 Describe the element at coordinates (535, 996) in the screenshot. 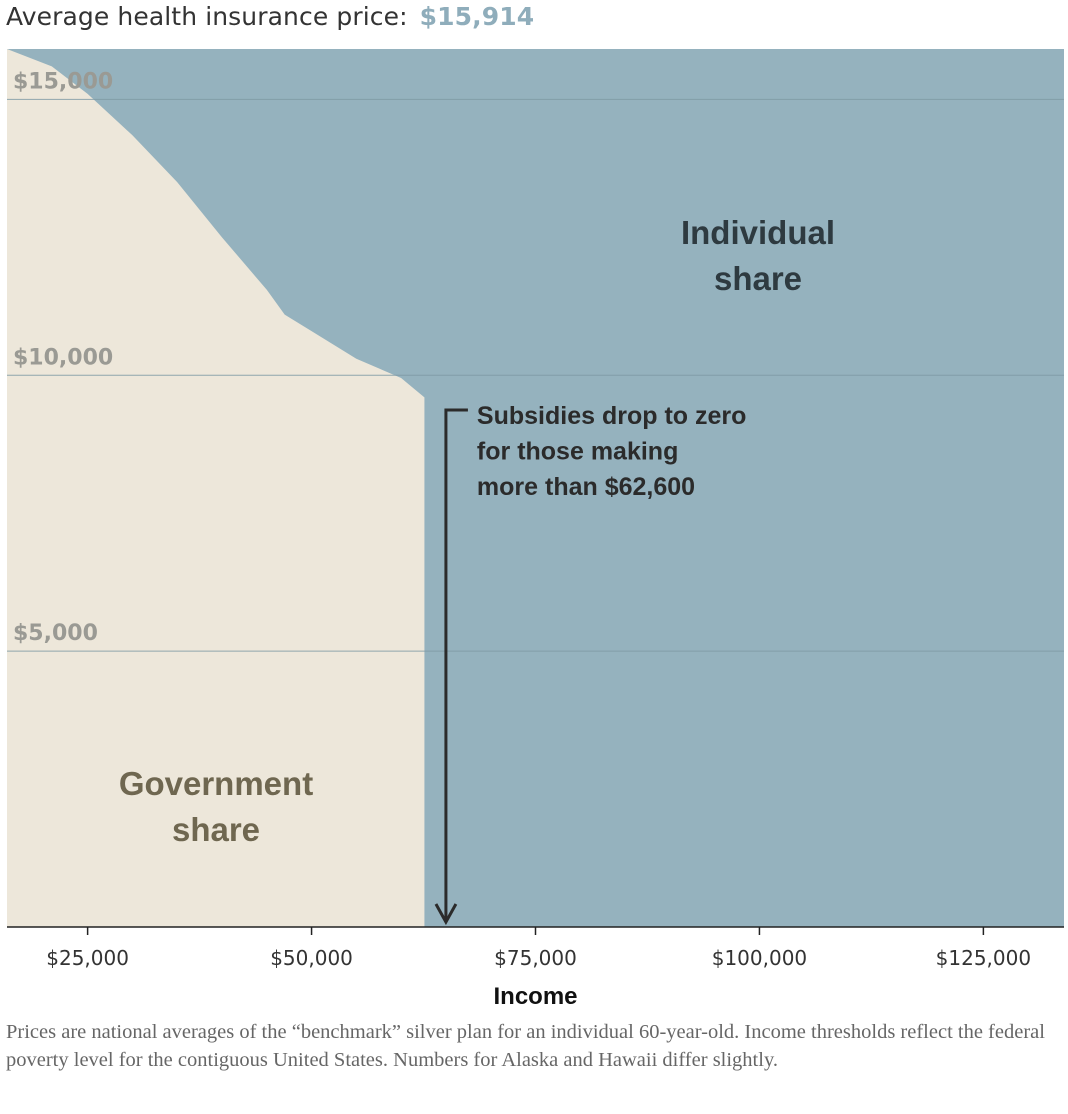

I see `x-axis-title: Income` at that location.